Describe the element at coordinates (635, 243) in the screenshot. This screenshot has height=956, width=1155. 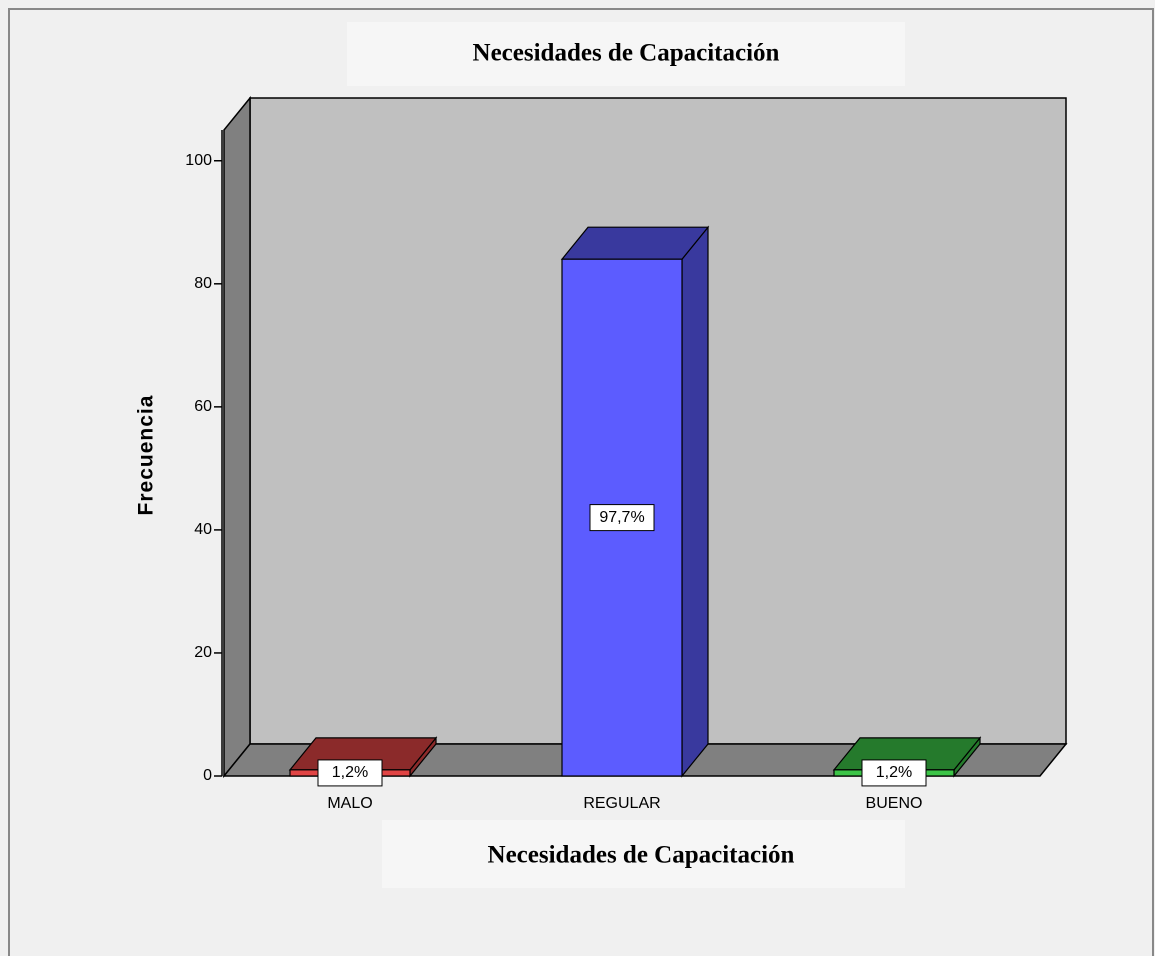
I see `bar-top` at that location.